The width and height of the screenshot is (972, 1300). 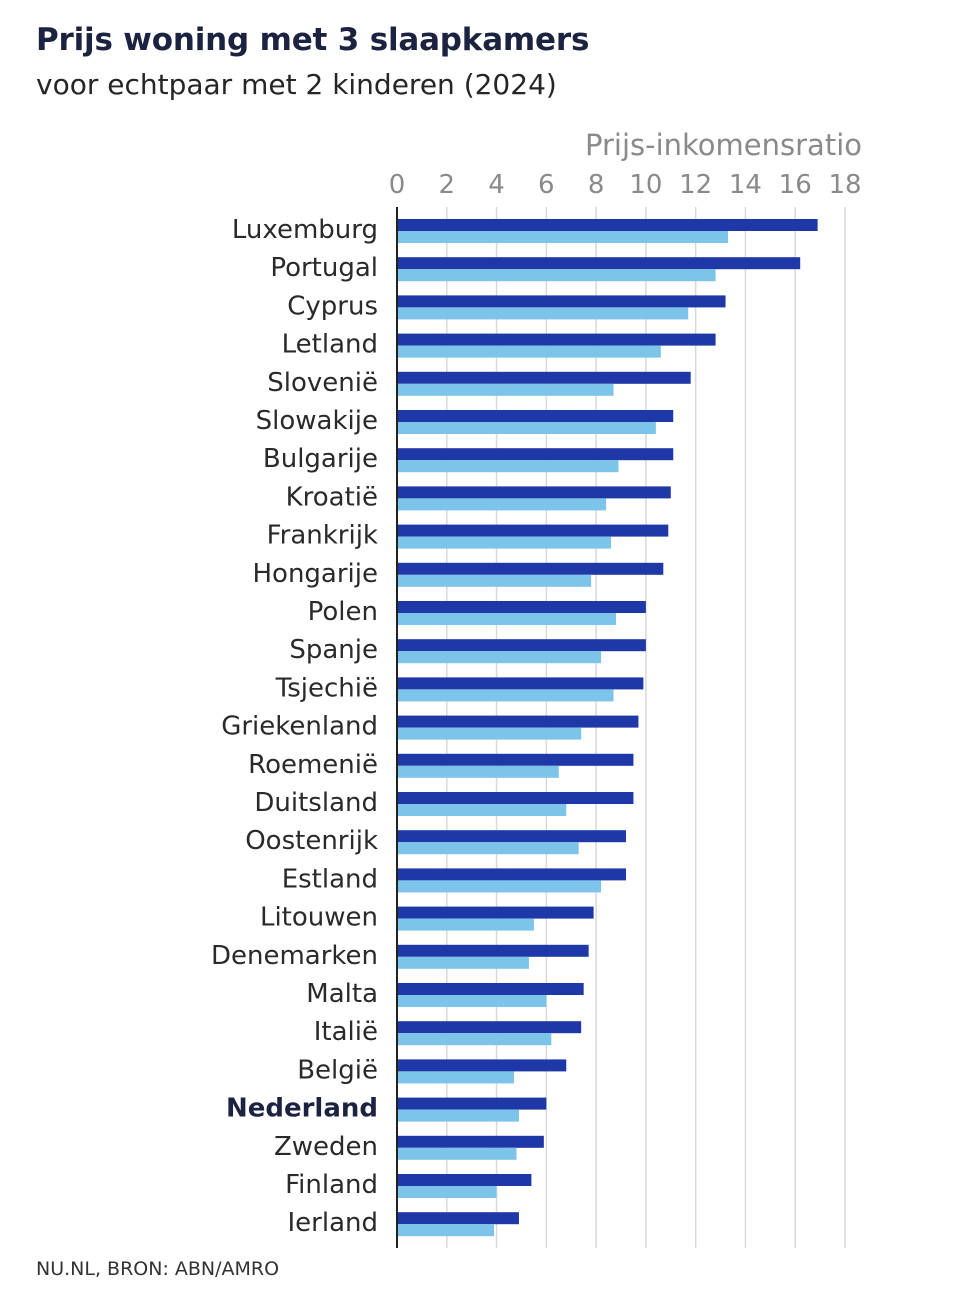 I want to click on x-tick-label: 0, so click(x=397, y=185).